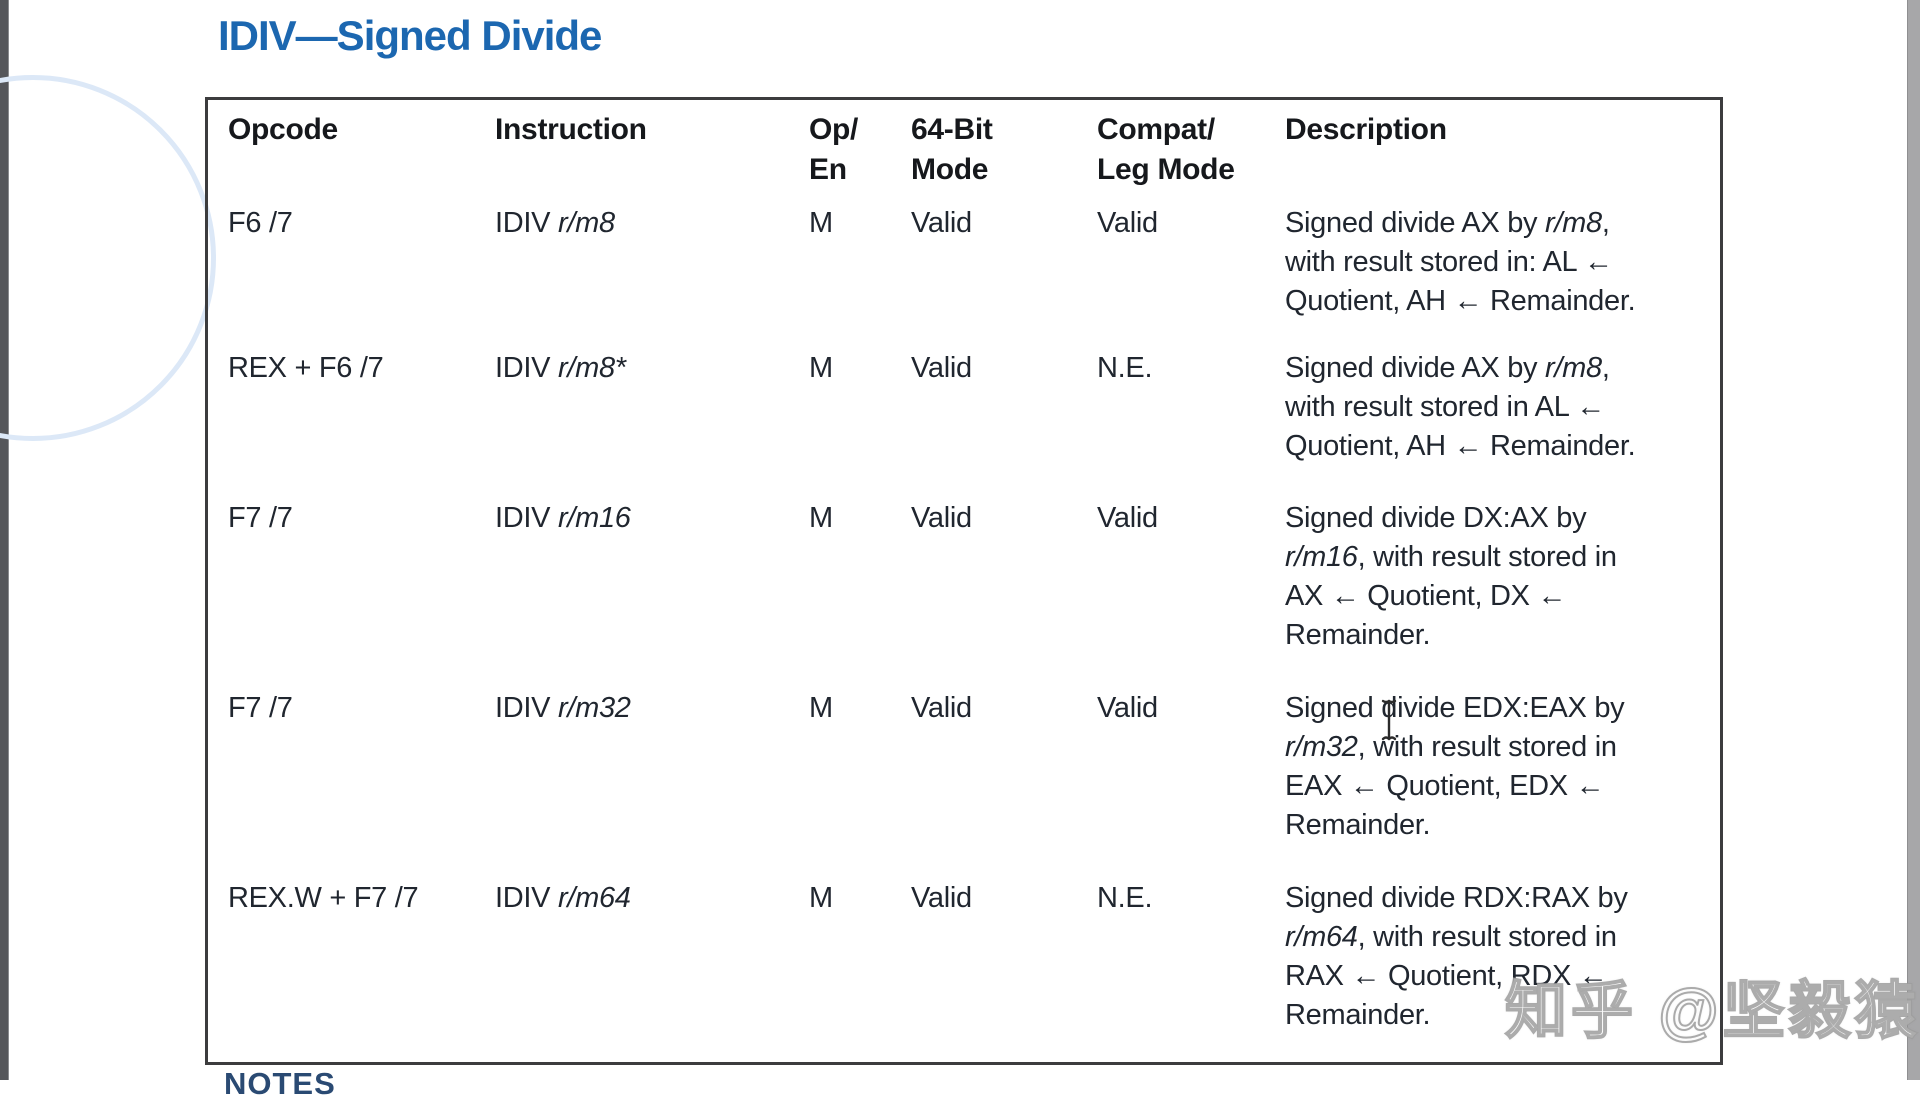 The image size is (1920, 1102). What do you see at coordinates (323, 898) in the screenshot?
I see `table-cell-opcode: REX.W + F7 /7` at bounding box center [323, 898].